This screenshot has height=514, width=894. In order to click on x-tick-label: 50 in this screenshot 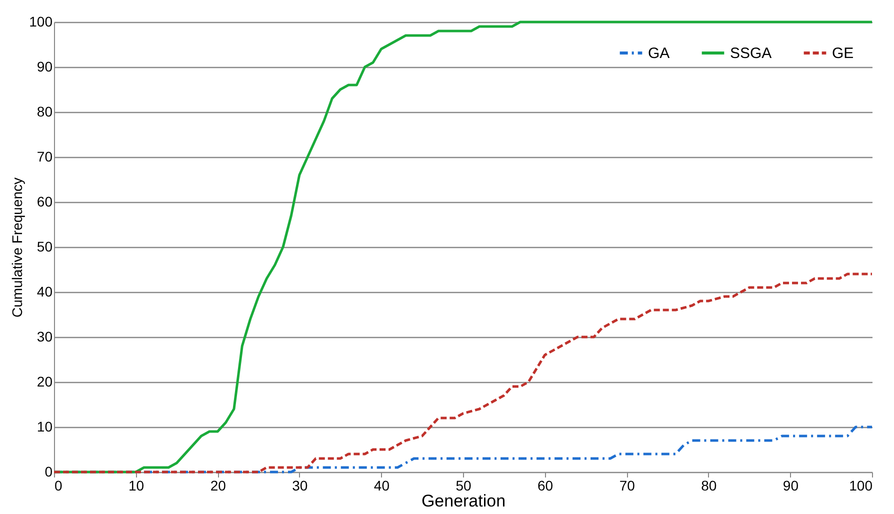, I will do `click(464, 486)`.